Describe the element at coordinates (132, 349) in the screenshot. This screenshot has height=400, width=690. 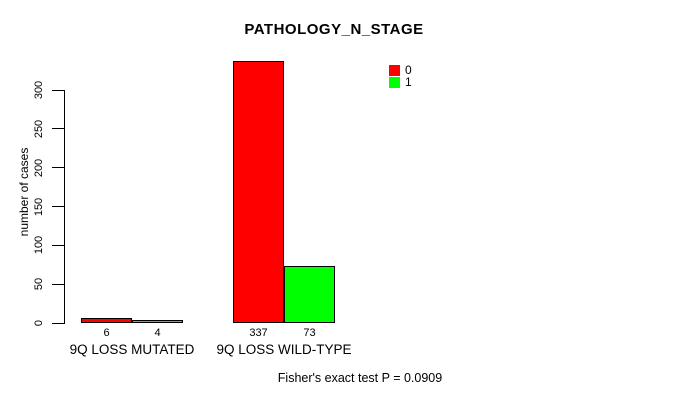
I see `category-label: 9Q LOSS MUTATED` at that location.